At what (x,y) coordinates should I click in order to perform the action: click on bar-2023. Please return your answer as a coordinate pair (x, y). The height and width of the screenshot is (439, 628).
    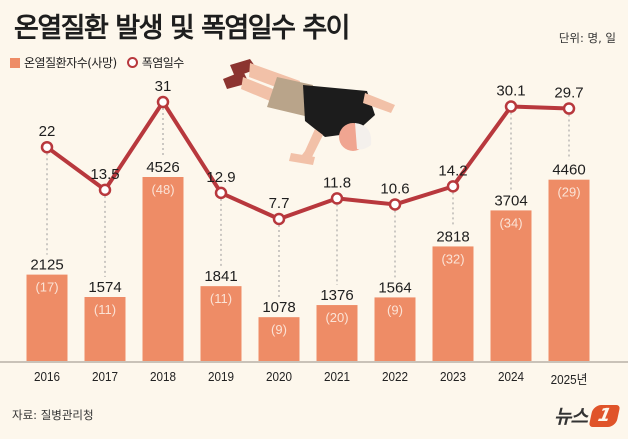
    Looking at the image, I should click on (453, 303).